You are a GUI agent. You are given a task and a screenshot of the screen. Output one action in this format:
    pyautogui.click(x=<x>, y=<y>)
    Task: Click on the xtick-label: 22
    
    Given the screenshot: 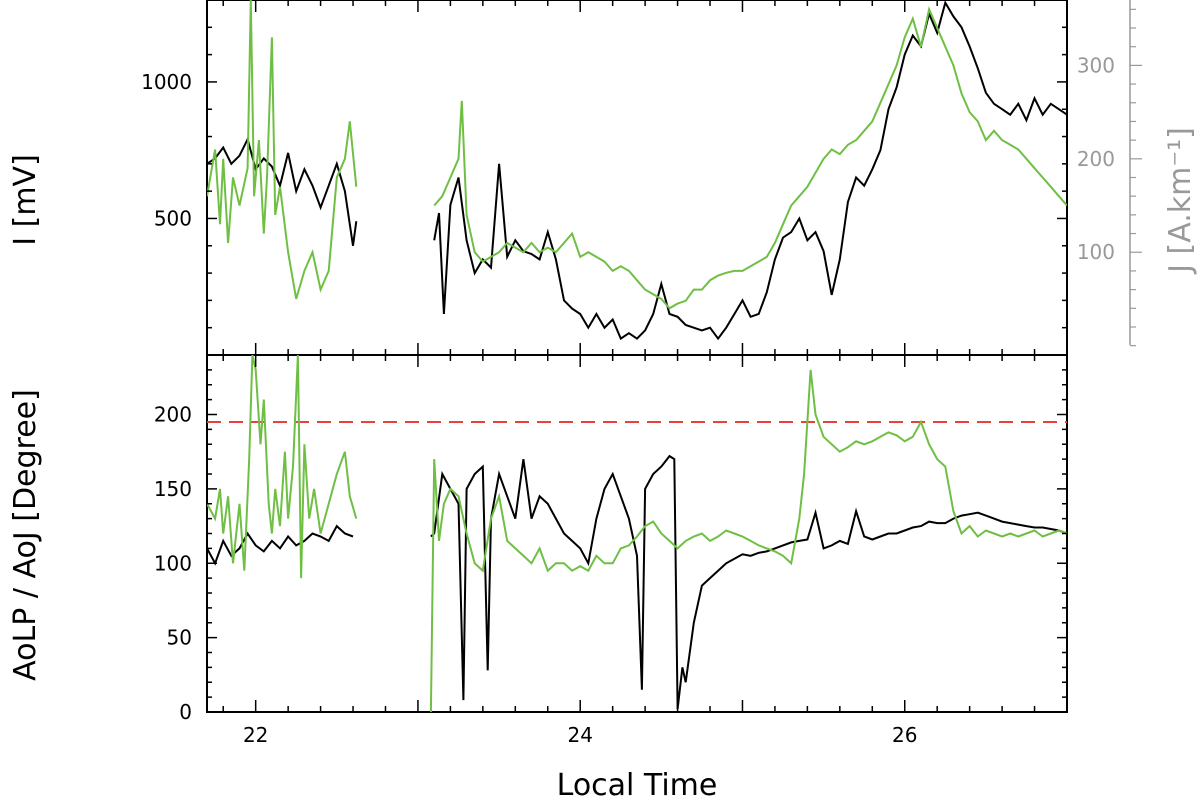 What is the action you would take?
    pyautogui.click(x=255, y=735)
    